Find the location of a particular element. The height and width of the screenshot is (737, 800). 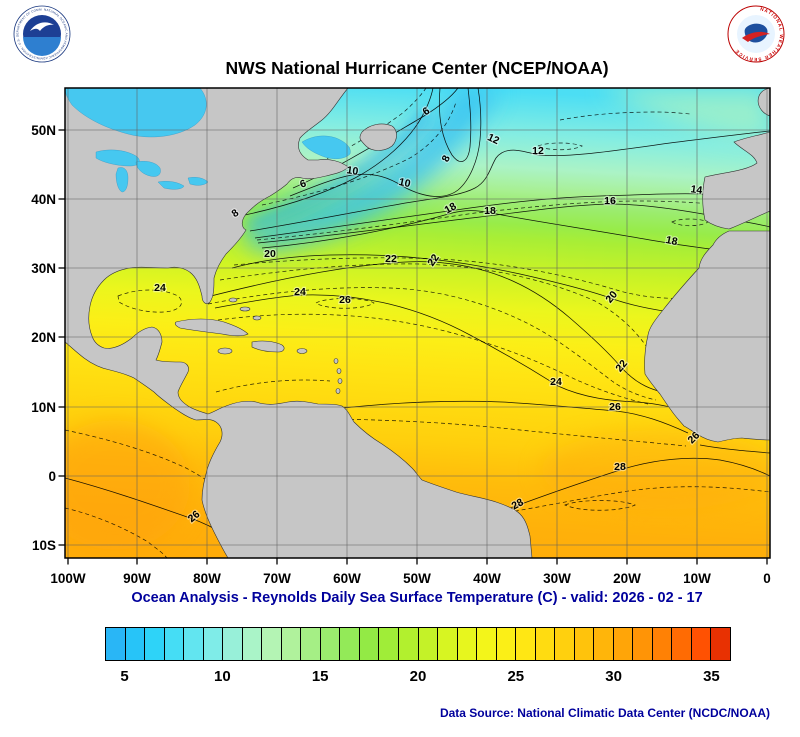

nws-emblem-swoosh is located at coordinates (756, 36).